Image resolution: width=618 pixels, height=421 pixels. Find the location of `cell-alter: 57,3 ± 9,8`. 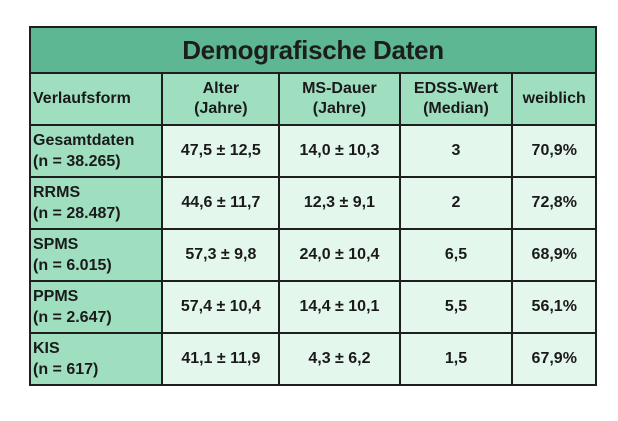

cell-alter: 57,3 ± 9,8 is located at coordinates (221, 255).